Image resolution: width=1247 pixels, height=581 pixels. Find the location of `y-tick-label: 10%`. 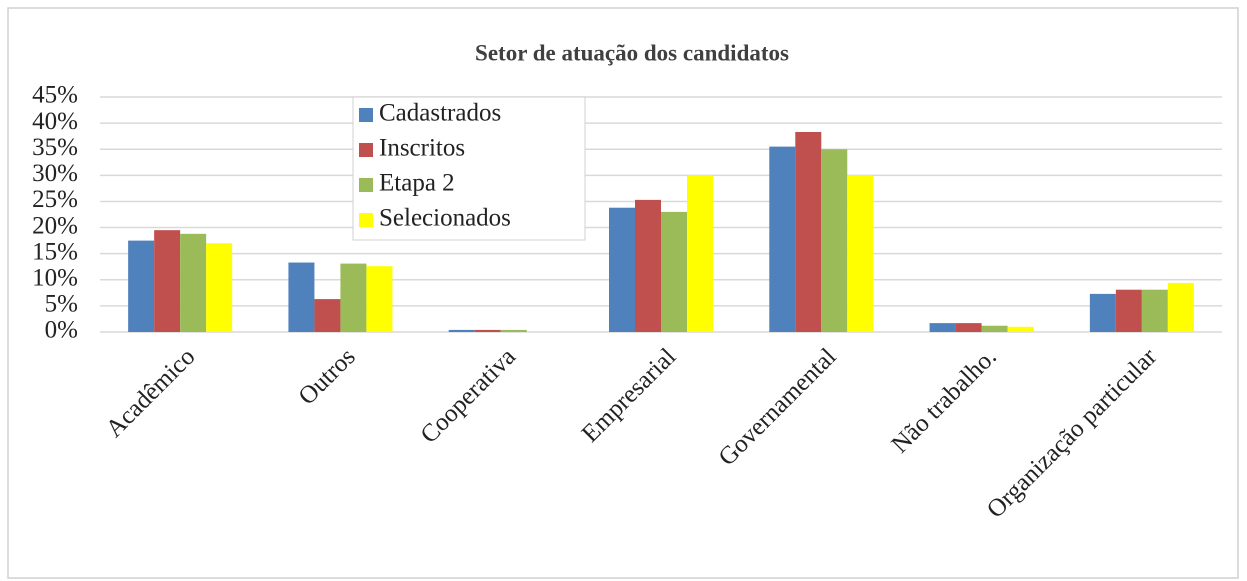

y-tick-label: 10% is located at coordinates (55, 278).